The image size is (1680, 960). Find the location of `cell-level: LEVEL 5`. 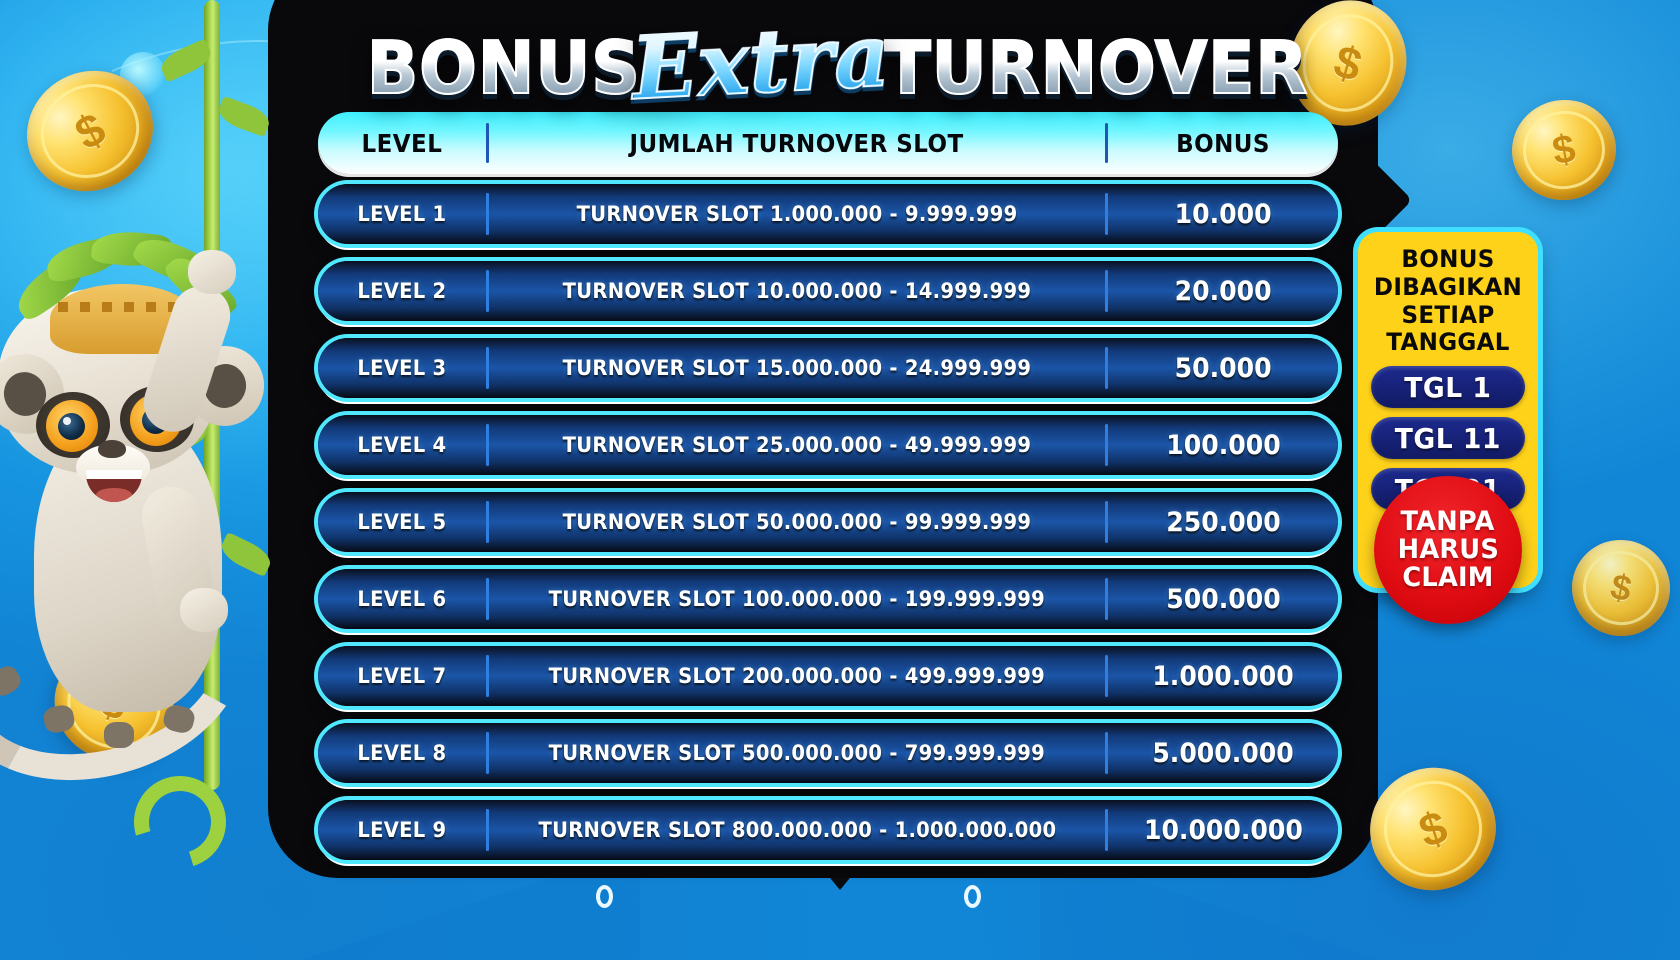

cell-level: LEVEL 5 is located at coordinates (402, 522).